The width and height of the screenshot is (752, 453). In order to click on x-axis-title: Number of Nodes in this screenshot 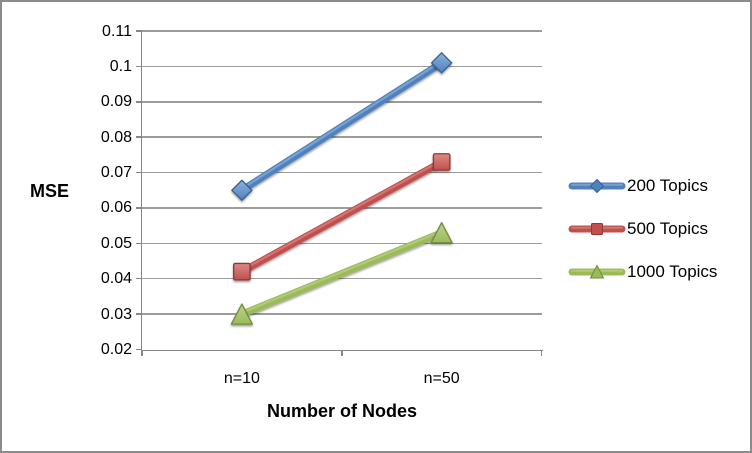, I will do `click(341, 411)`.